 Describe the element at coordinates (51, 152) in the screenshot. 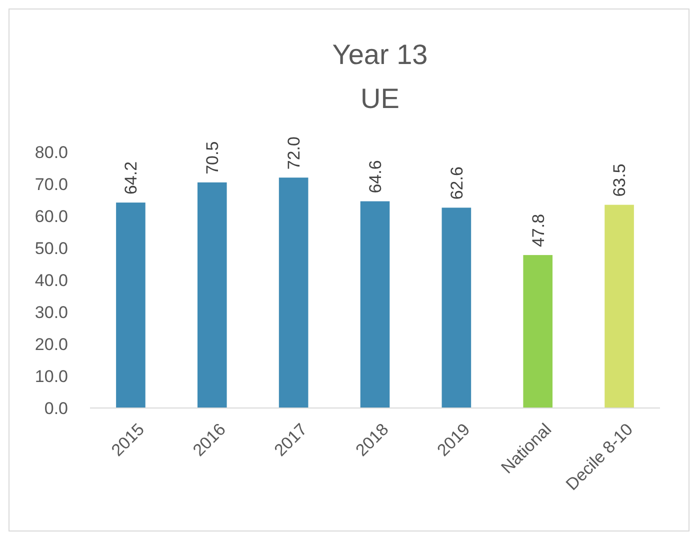

I see `y-tick-label: 80.0` at that location.